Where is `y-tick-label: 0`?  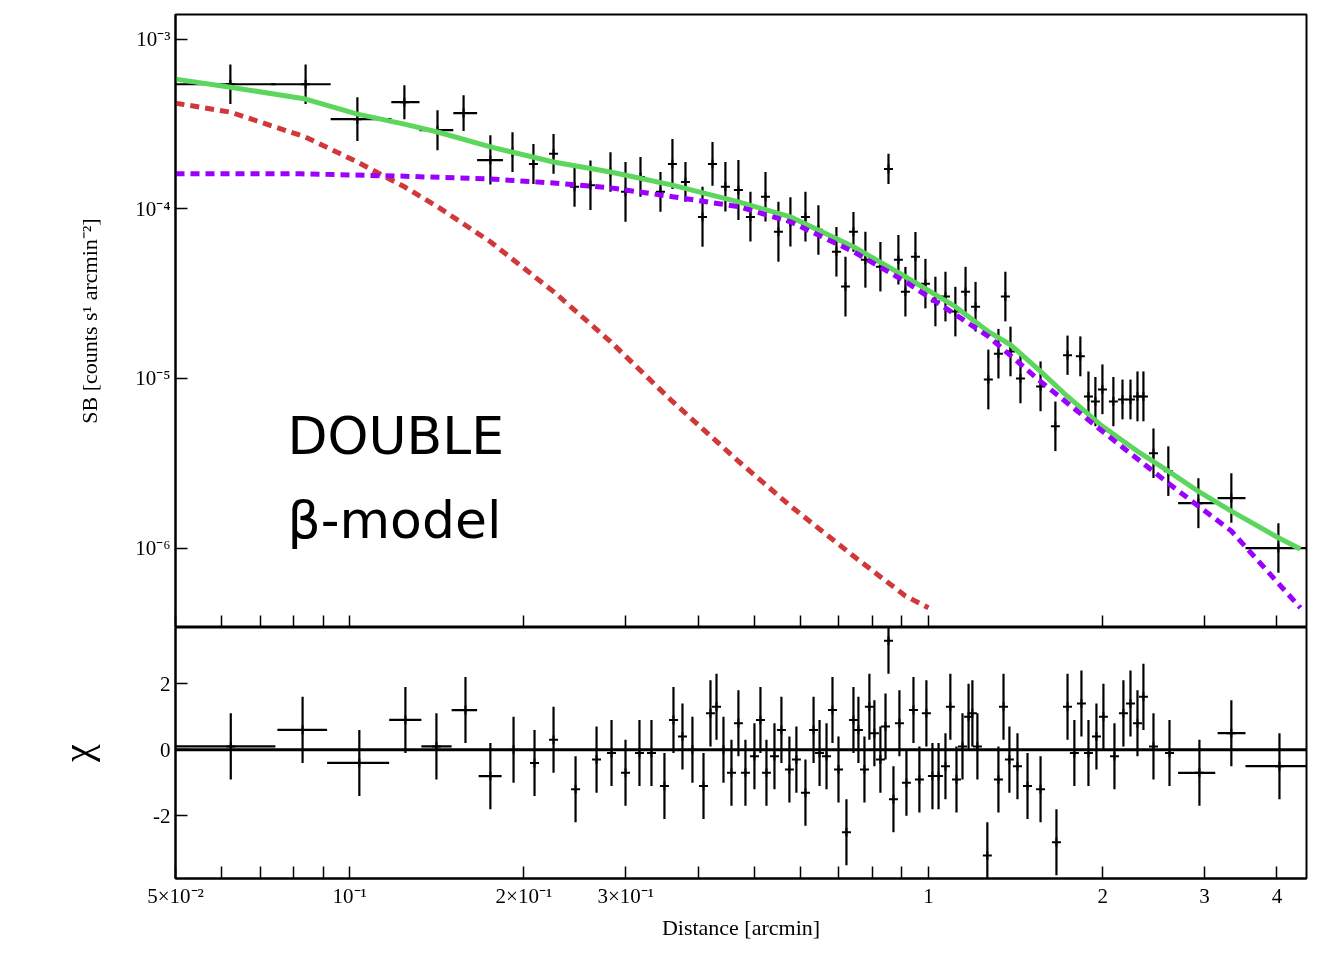
y-tick-label: 0 is located at coordinates (165, 749).